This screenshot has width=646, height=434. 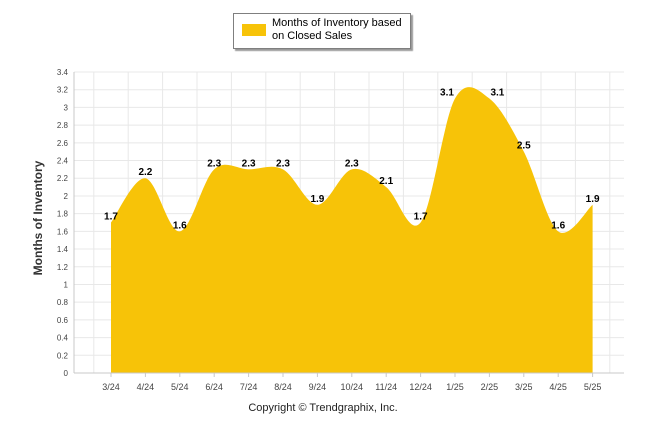 I want to click on x-tick-label: 2/25, so click(x=490, y=387).